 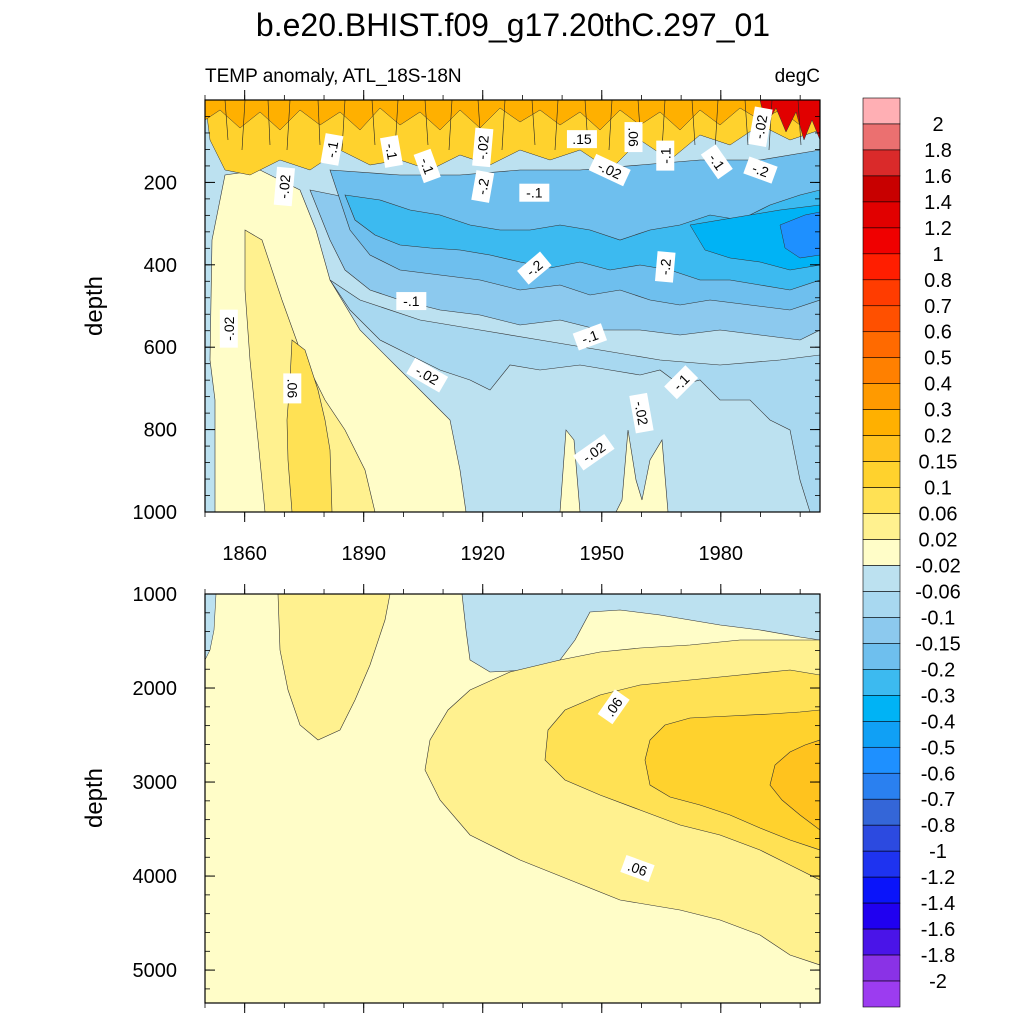 I want to click on contour-label: .15, so click(x=581, y=139).